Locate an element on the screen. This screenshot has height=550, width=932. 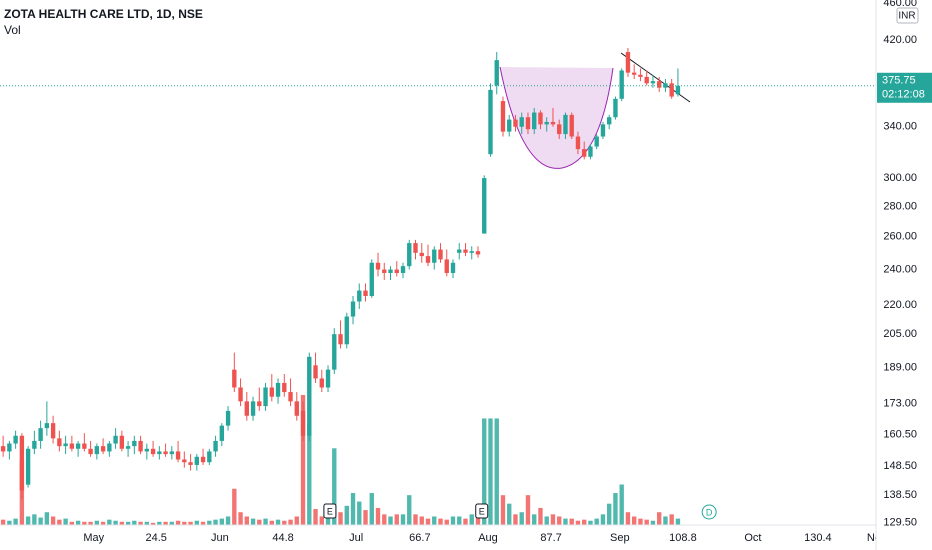
y-tick-label: 240.00 is located at coordinates (900, 269).